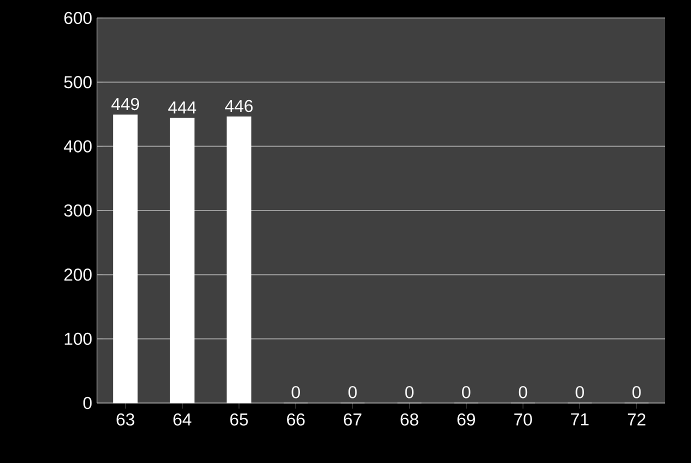  Describe the element at coordinates (238, 106) in the screenshot. I see `data-label: 446` at that location.